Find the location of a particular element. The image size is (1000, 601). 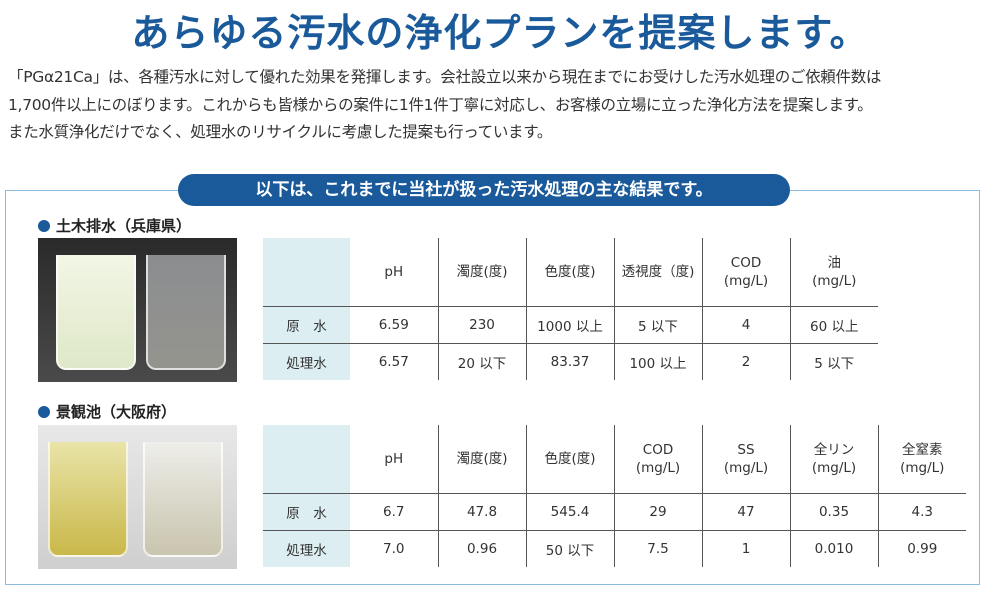

table-cell: 0.010 is located at coordinates (833, 548).